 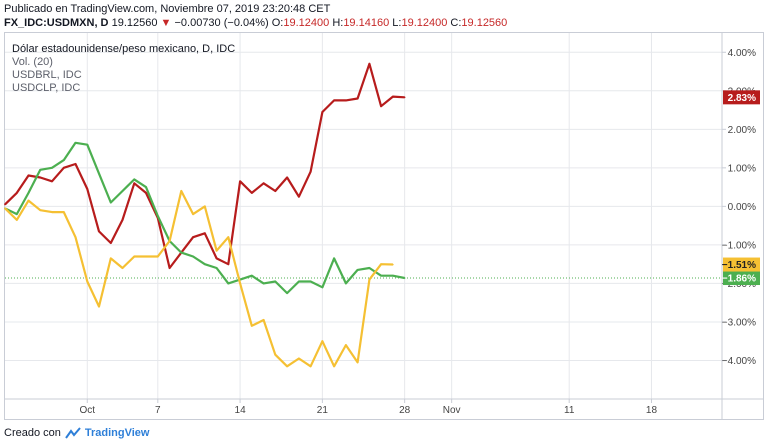 What do you see at coordinates (456, 23) in the screenshot?
I see `close-label: C:` at bounding box center [456, 23].